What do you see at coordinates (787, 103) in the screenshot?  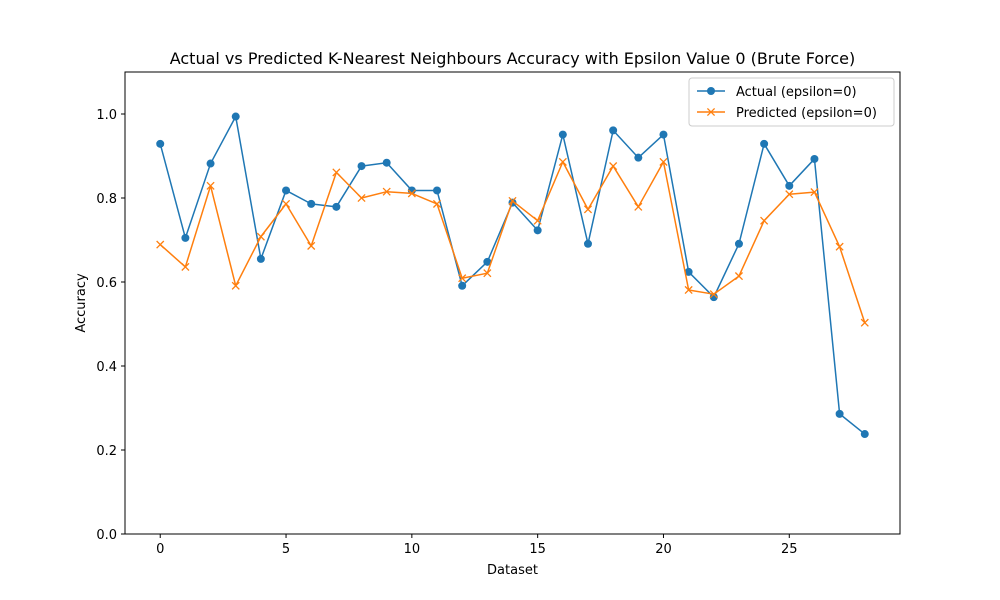 I see `legend-items: Actual (epsilon=0) Predicted (epsilon=0)` at bounding box center [787, 103].